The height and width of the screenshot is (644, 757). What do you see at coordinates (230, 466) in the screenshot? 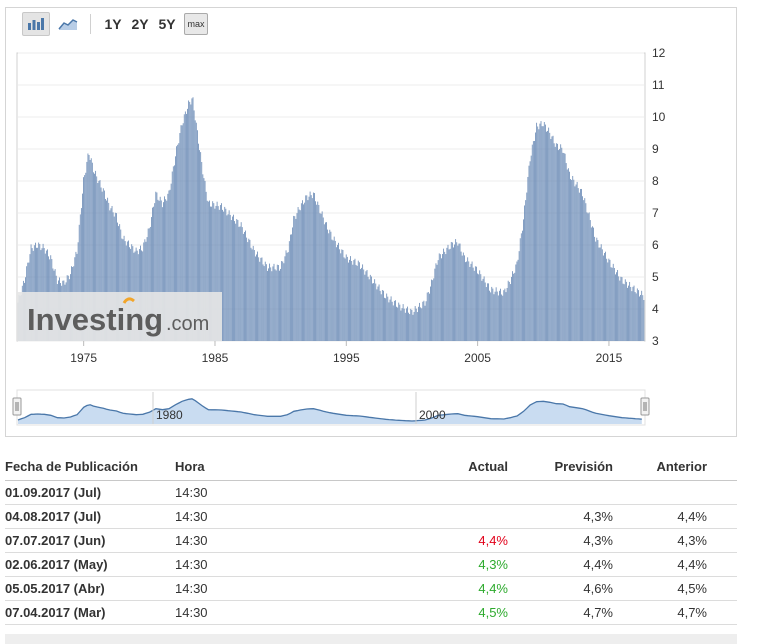
I see `header-time: Hora` at bounding box center [230, 466].